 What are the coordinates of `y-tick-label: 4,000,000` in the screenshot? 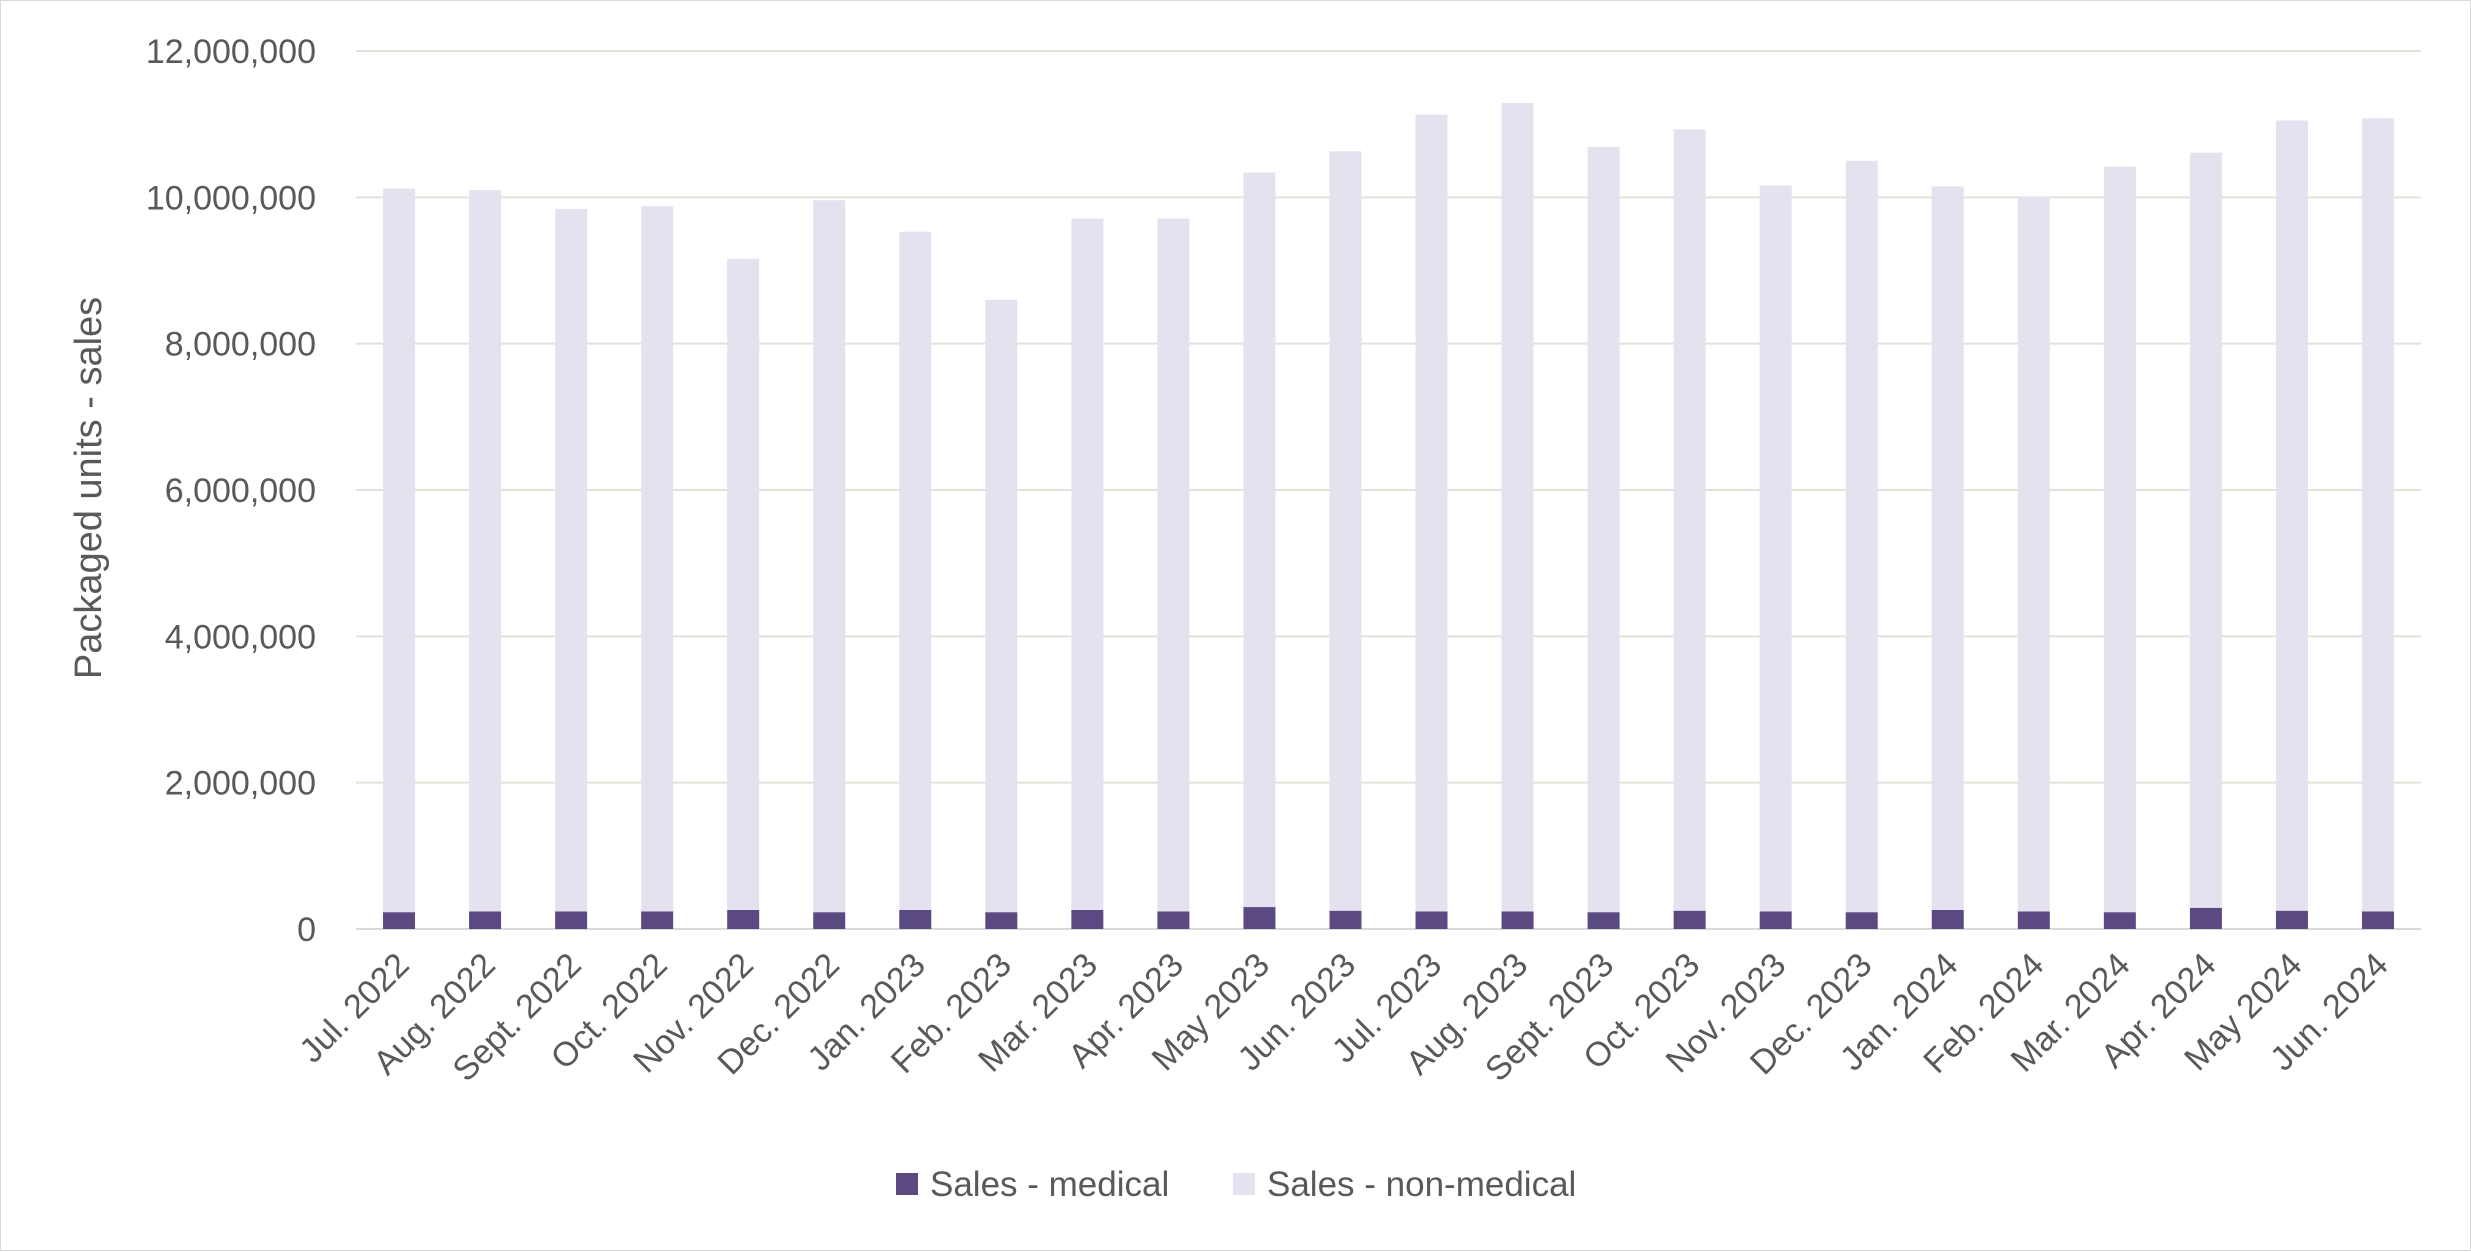 It's located at (240, 637).